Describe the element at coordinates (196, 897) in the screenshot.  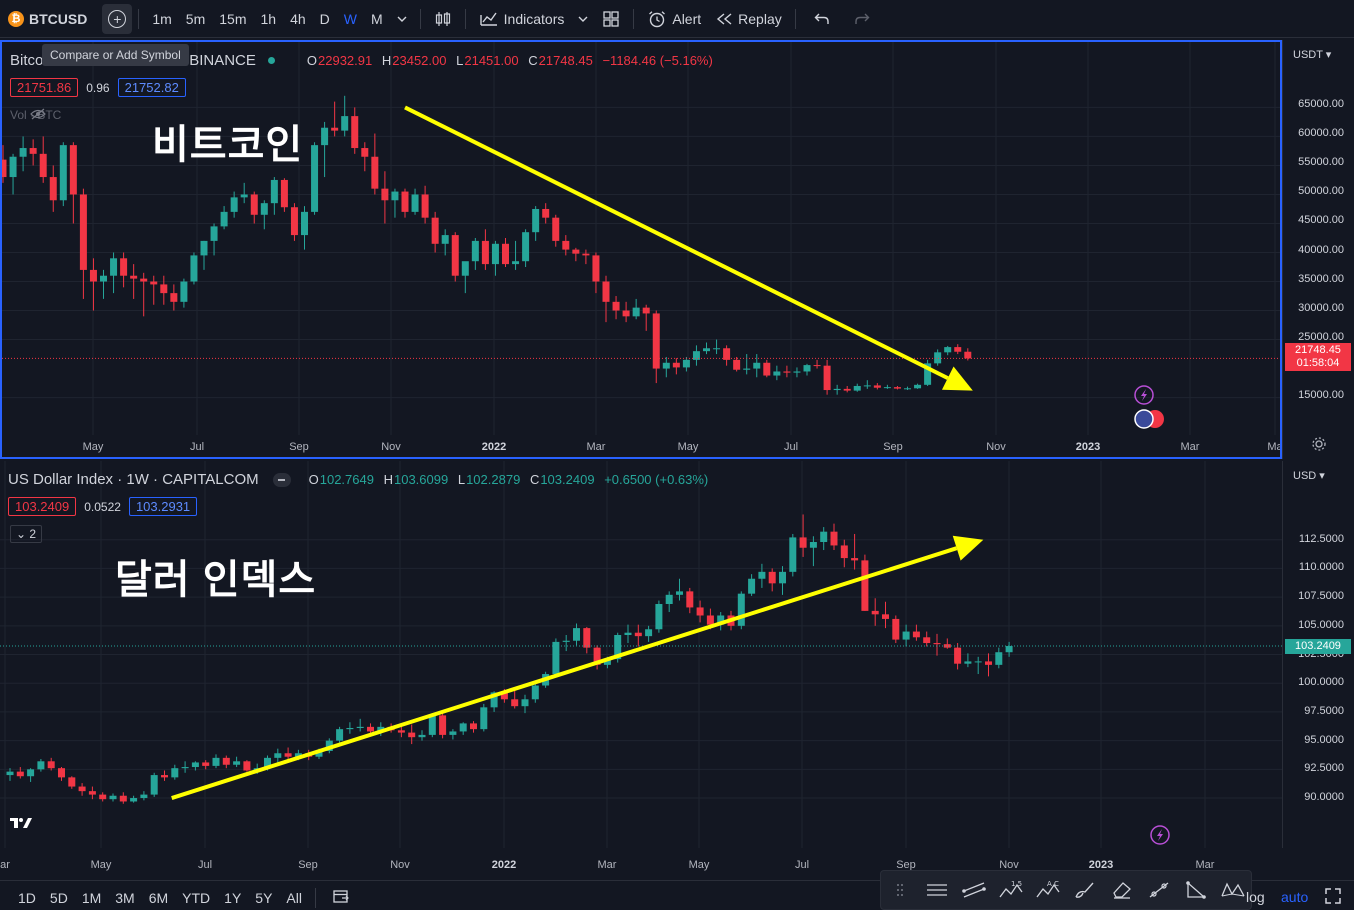
I see `range-ytd: YTD` at that location.